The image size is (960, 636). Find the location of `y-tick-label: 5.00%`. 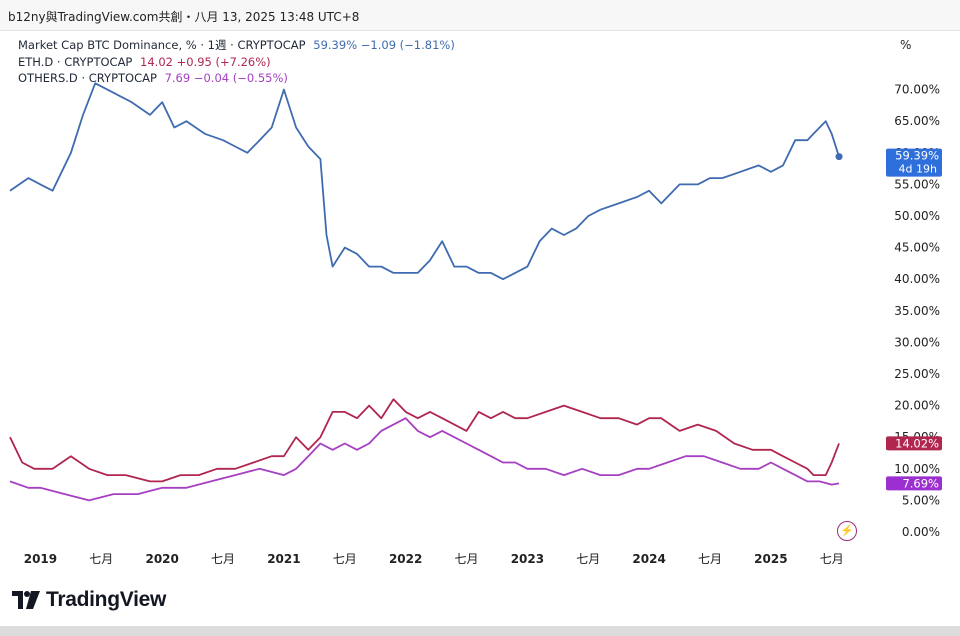

y-tick-label: 5.00% is located at coordinates (921, 500).